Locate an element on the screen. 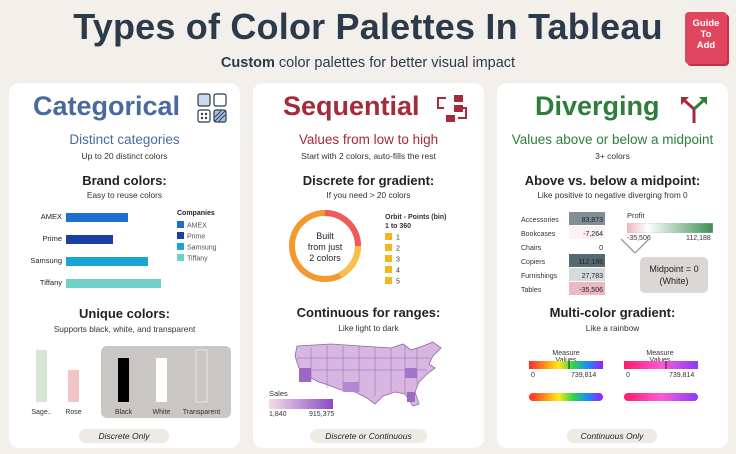  sequential-line1: Values from low to high is located at coordinates (368, 139).